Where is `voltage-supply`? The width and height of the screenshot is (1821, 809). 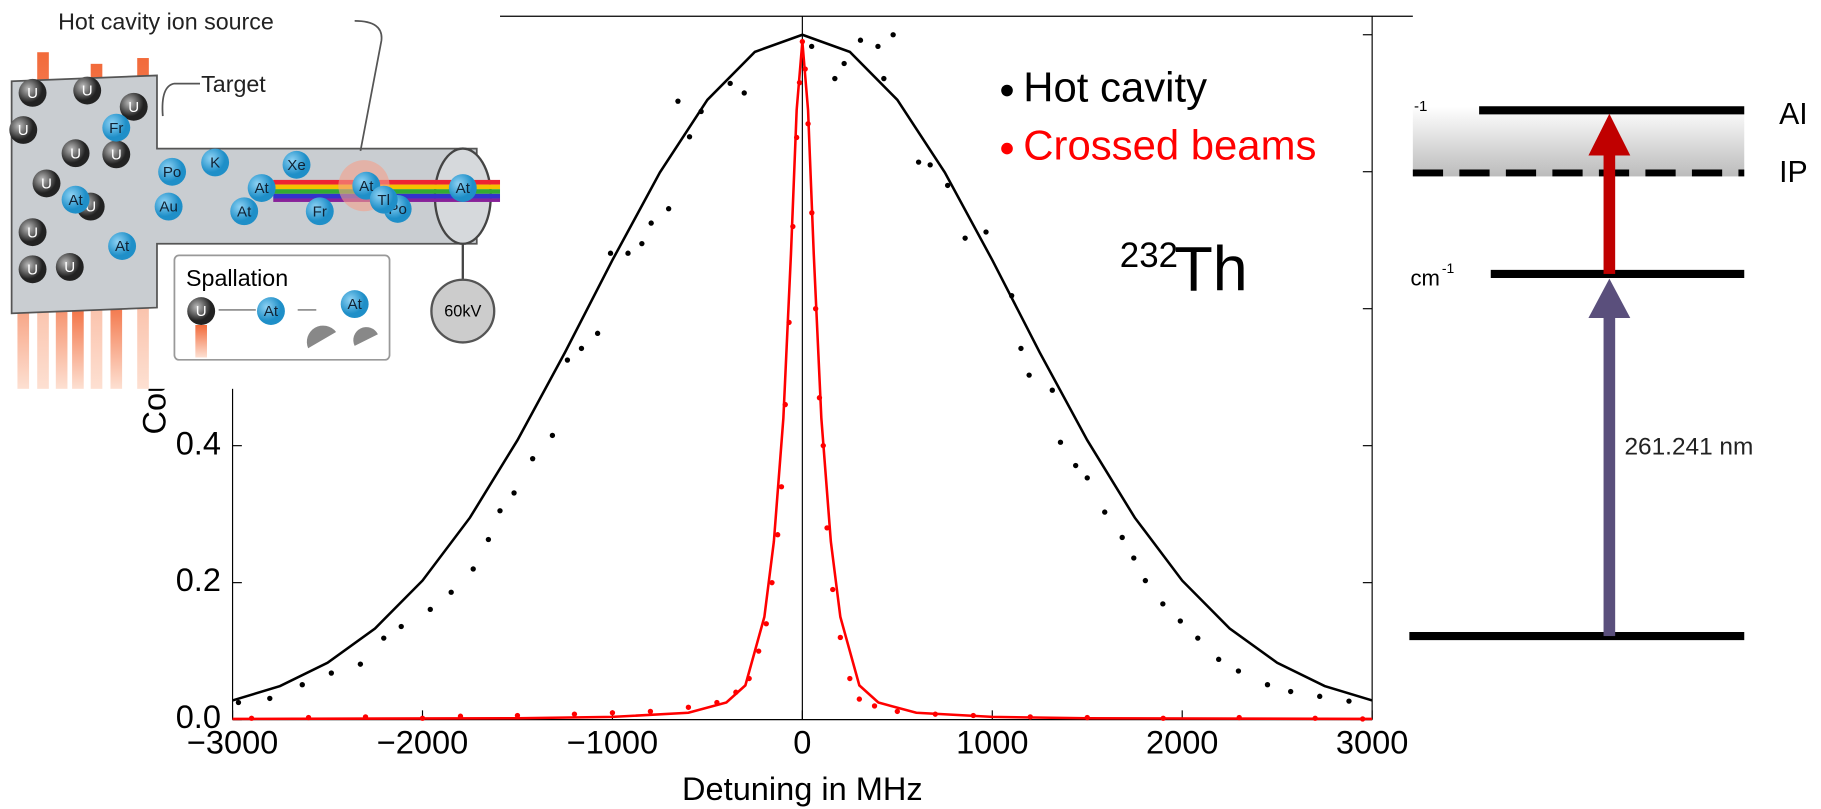
voltage-supply is located at coordinates (463, 311).